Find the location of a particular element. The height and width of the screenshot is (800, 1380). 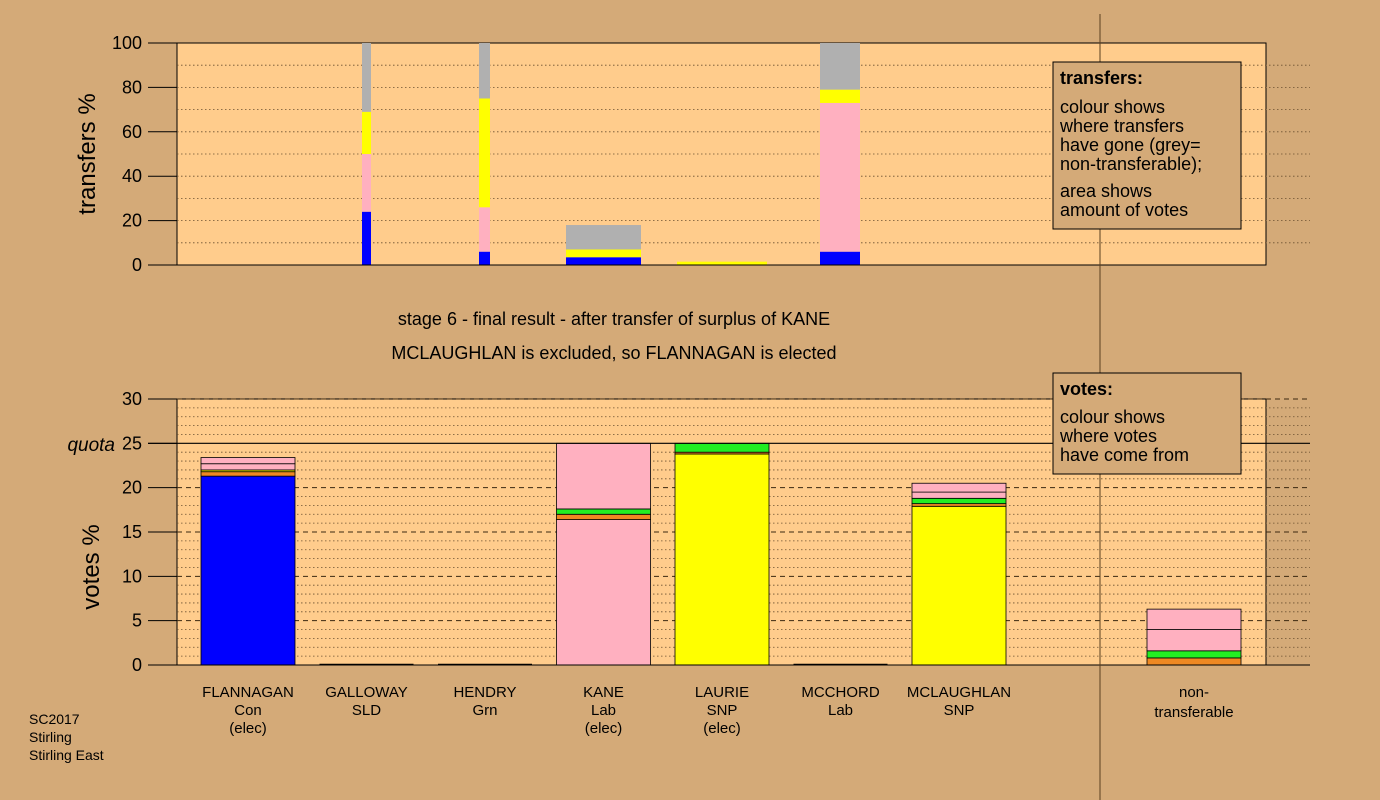

footer-council: Stirling is located at coordinates (50, 737).